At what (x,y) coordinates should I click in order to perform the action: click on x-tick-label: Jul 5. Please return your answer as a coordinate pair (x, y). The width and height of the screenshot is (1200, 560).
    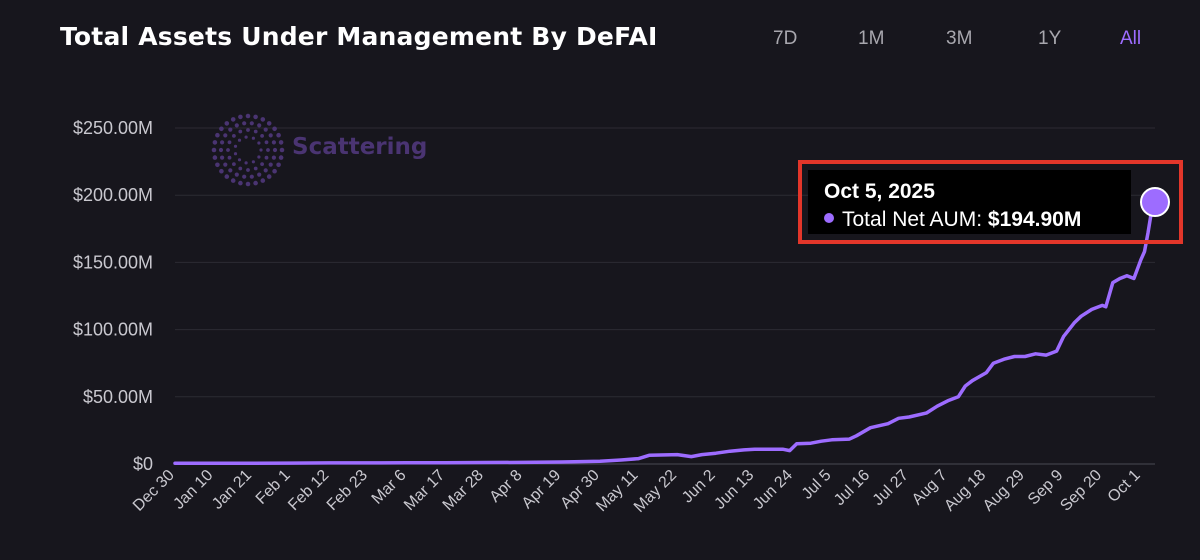
    Looking at the image, I should click on (817, 485).